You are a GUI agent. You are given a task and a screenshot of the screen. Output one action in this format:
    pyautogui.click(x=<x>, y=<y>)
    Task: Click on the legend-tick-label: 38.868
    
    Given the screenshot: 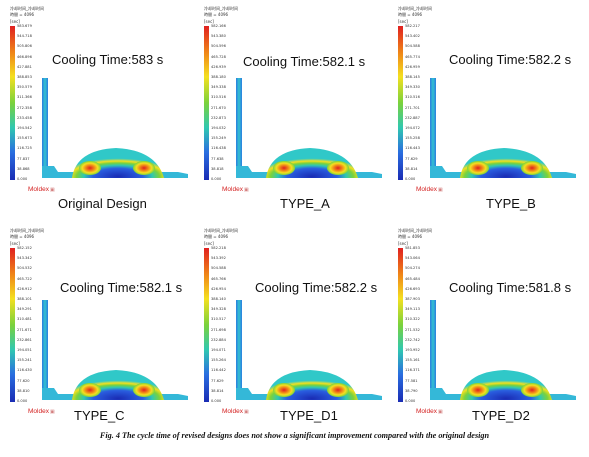 What is the action you would take?
    pyautogui.click(x=23, y=168)
    